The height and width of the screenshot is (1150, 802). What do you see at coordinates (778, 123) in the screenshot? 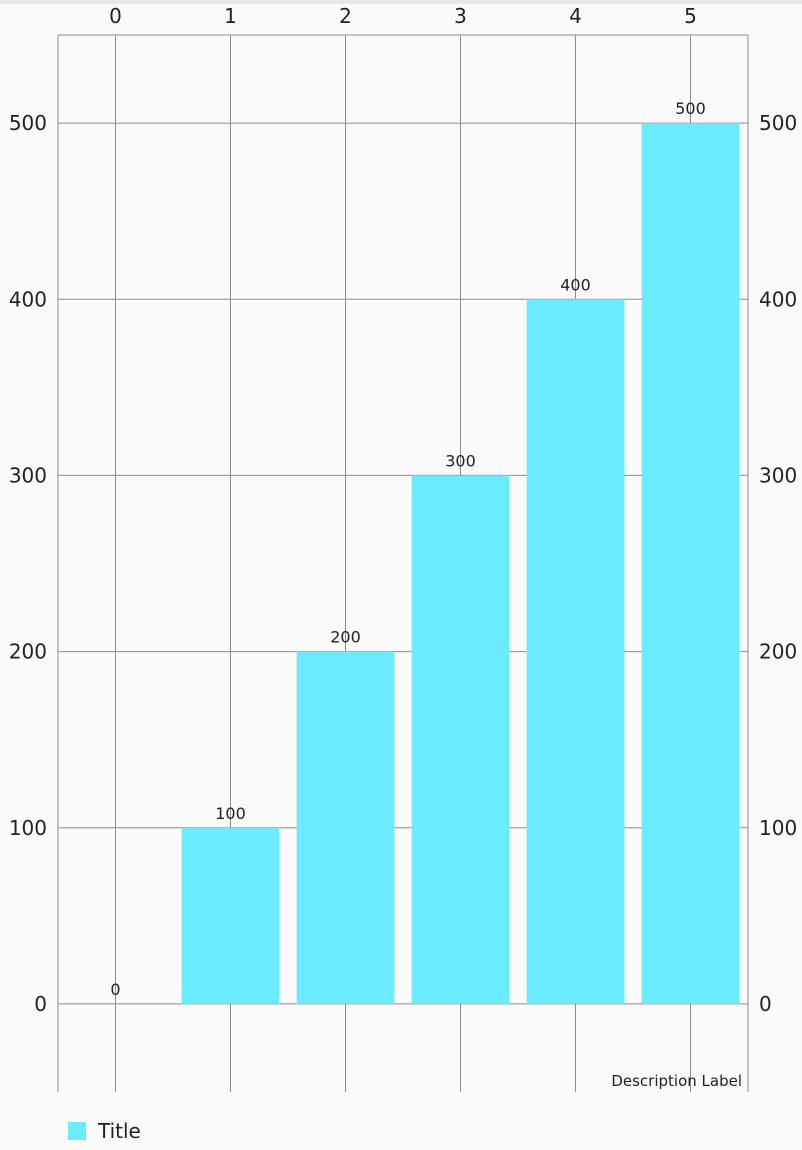
I see `y-right-tick-label-500: 500` at bounding box center [778, 123].